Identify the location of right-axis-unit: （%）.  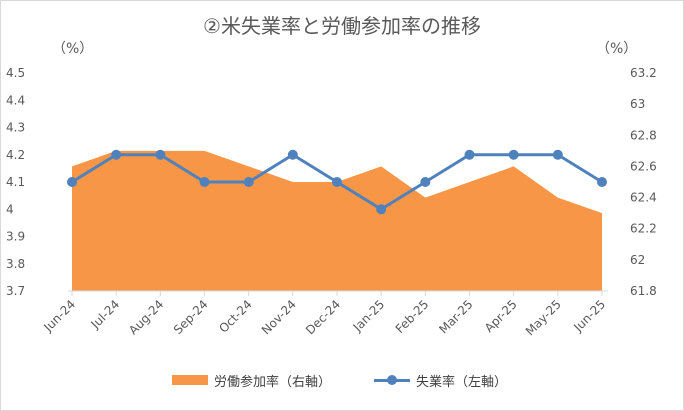
(617, 49).